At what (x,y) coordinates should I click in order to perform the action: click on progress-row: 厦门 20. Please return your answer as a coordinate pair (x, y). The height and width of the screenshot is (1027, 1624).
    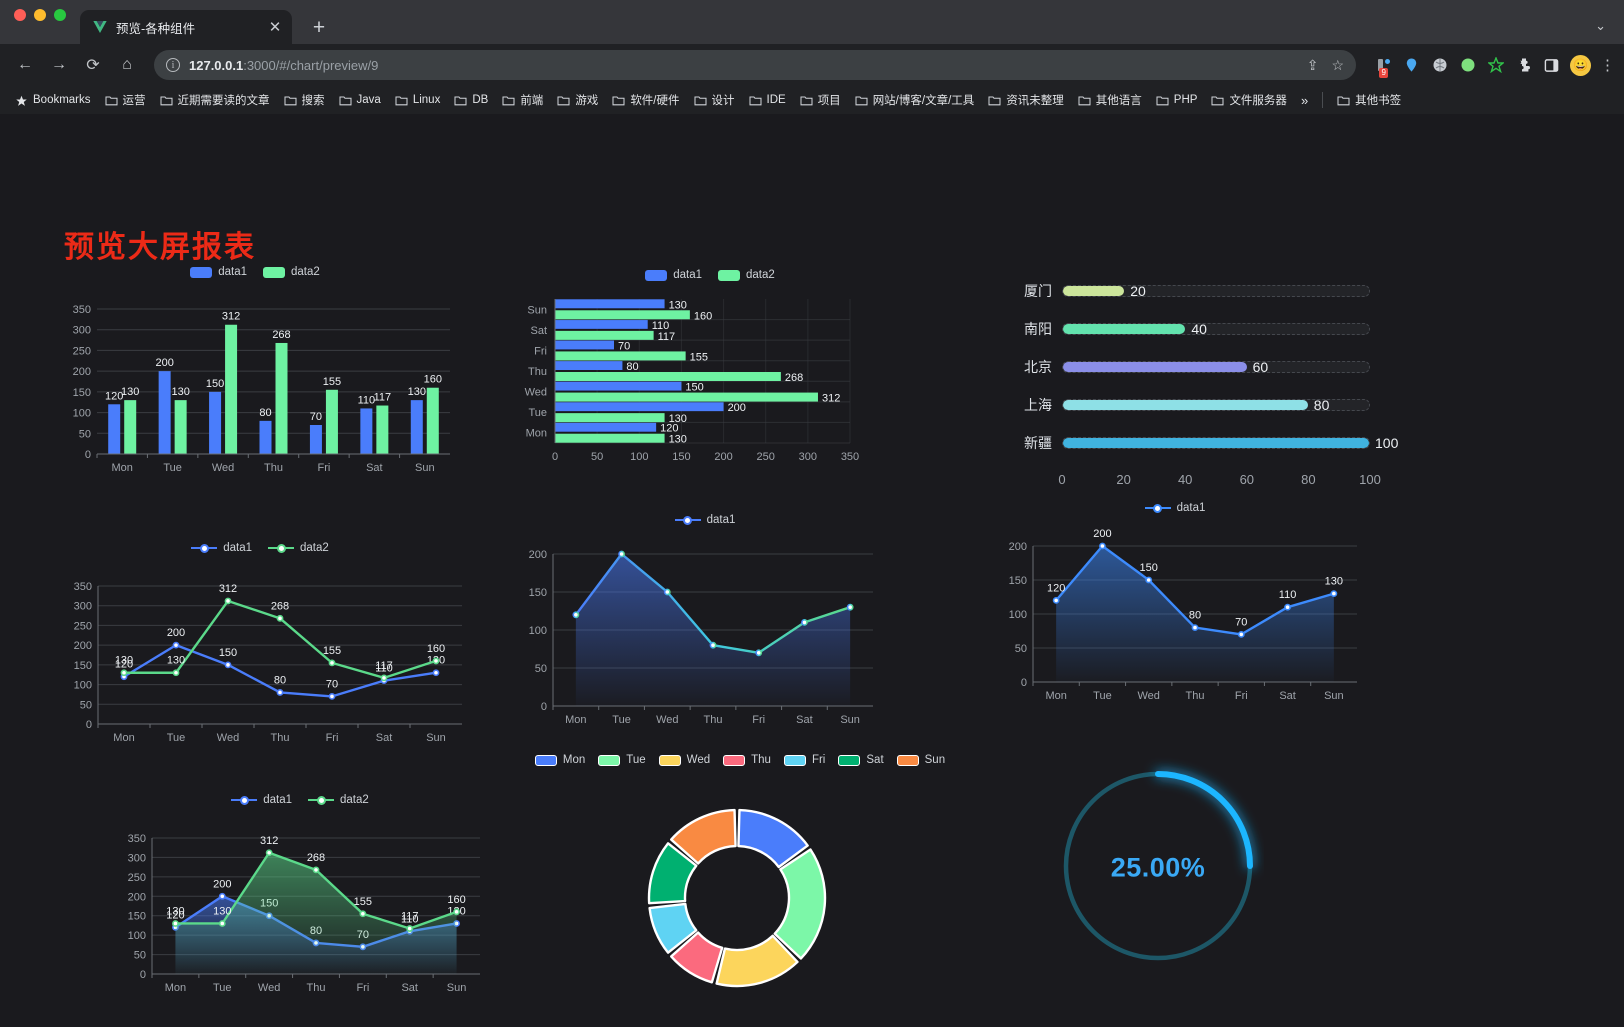
    Looking at the image, I should click on (1185, 291).